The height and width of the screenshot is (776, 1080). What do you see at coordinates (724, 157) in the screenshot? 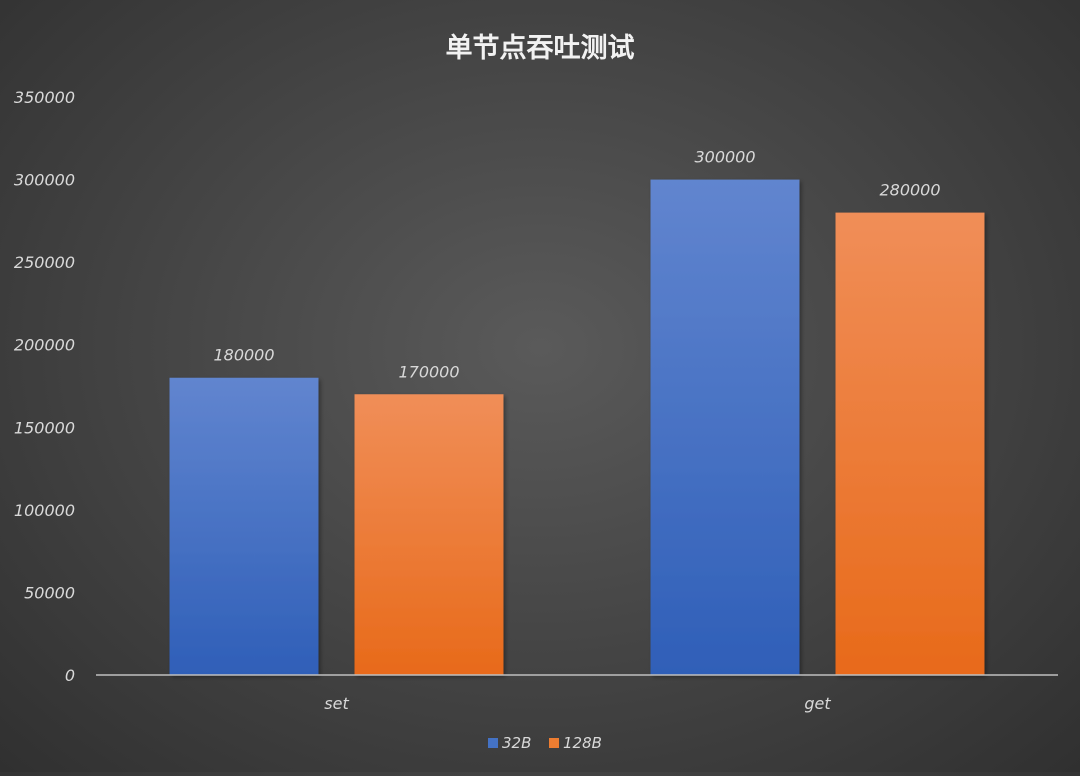
I see `data-label: 300000` at bounding box center [724, 157].